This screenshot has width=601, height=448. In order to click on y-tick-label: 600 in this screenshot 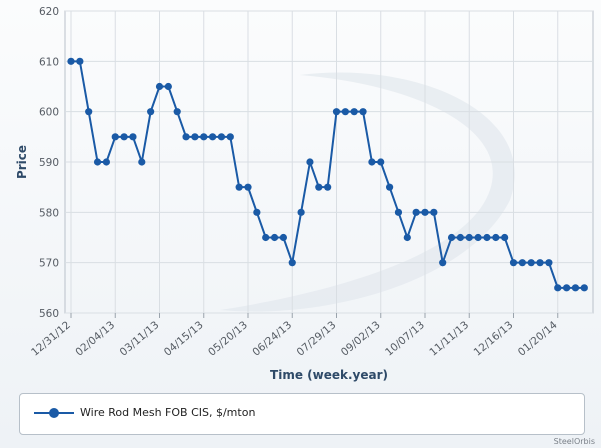, I will do `click(49, 113)`.